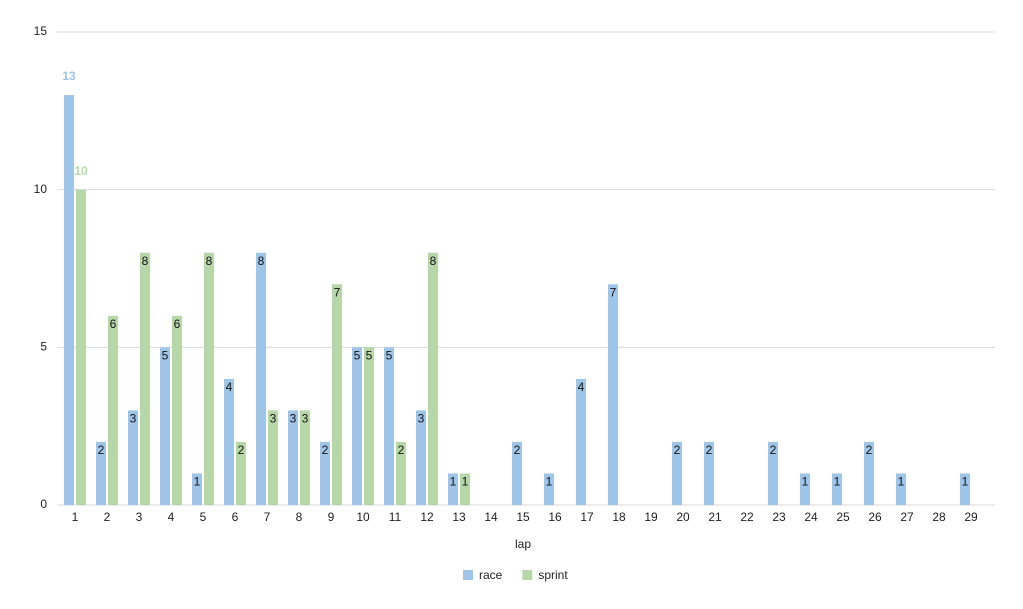 The image size is (1023, 609). What do you see at coordinates (267, 517) in the screenshot?
I see `x-tick-label: 7` at bounding box center [267, 517].